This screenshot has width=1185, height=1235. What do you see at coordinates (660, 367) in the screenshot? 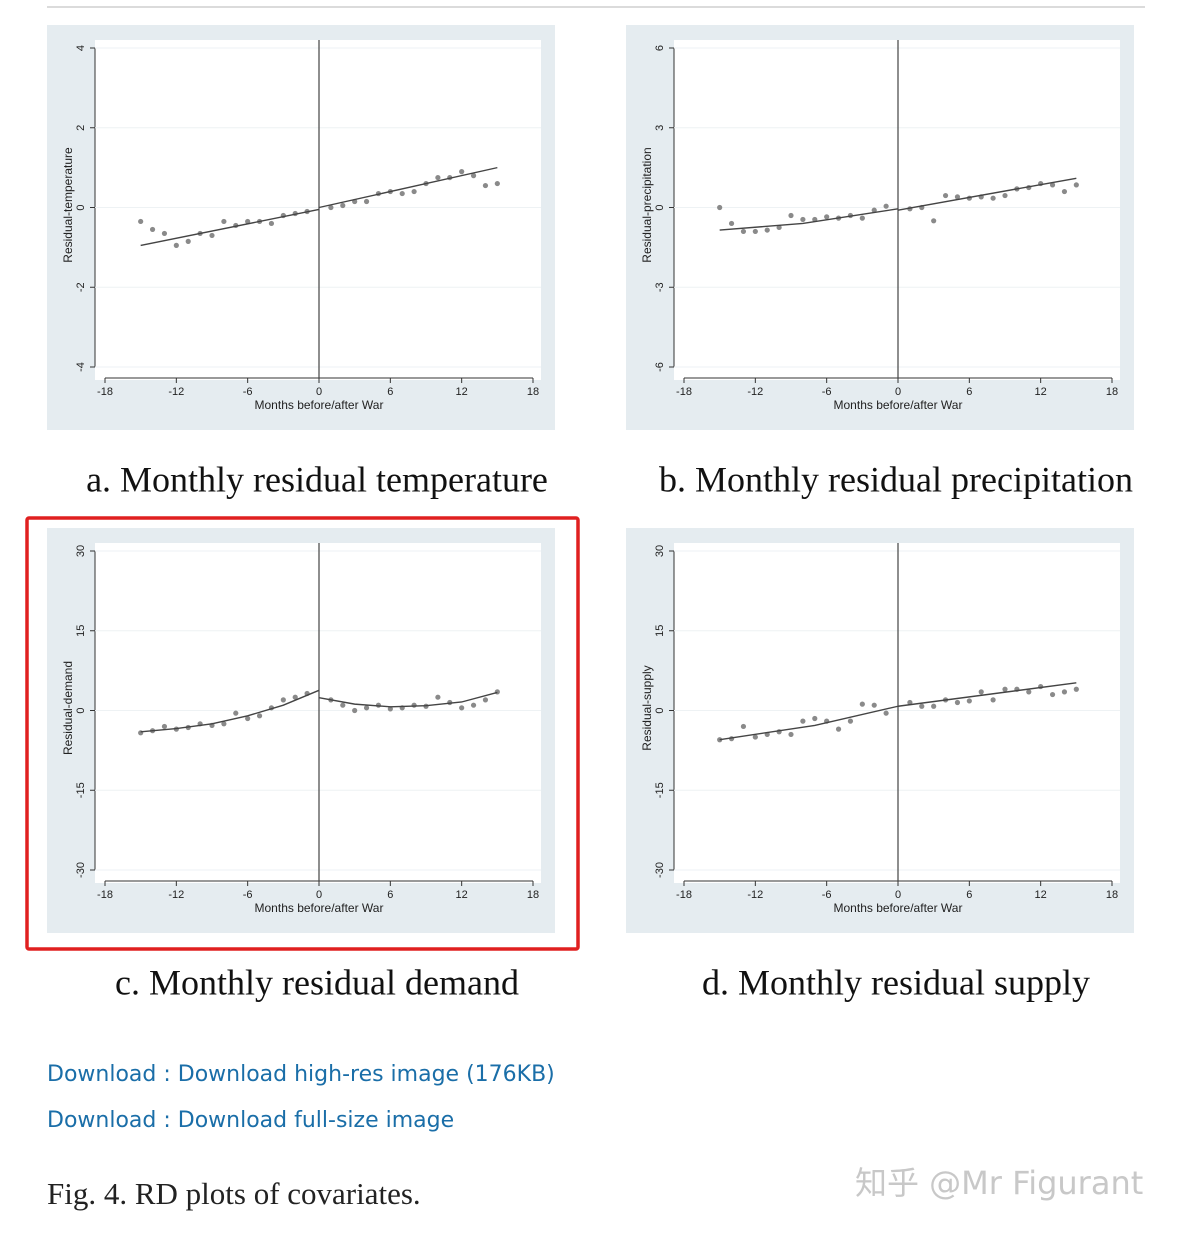
I see `y-tick-label: -6` at bounding box center [660, 367].